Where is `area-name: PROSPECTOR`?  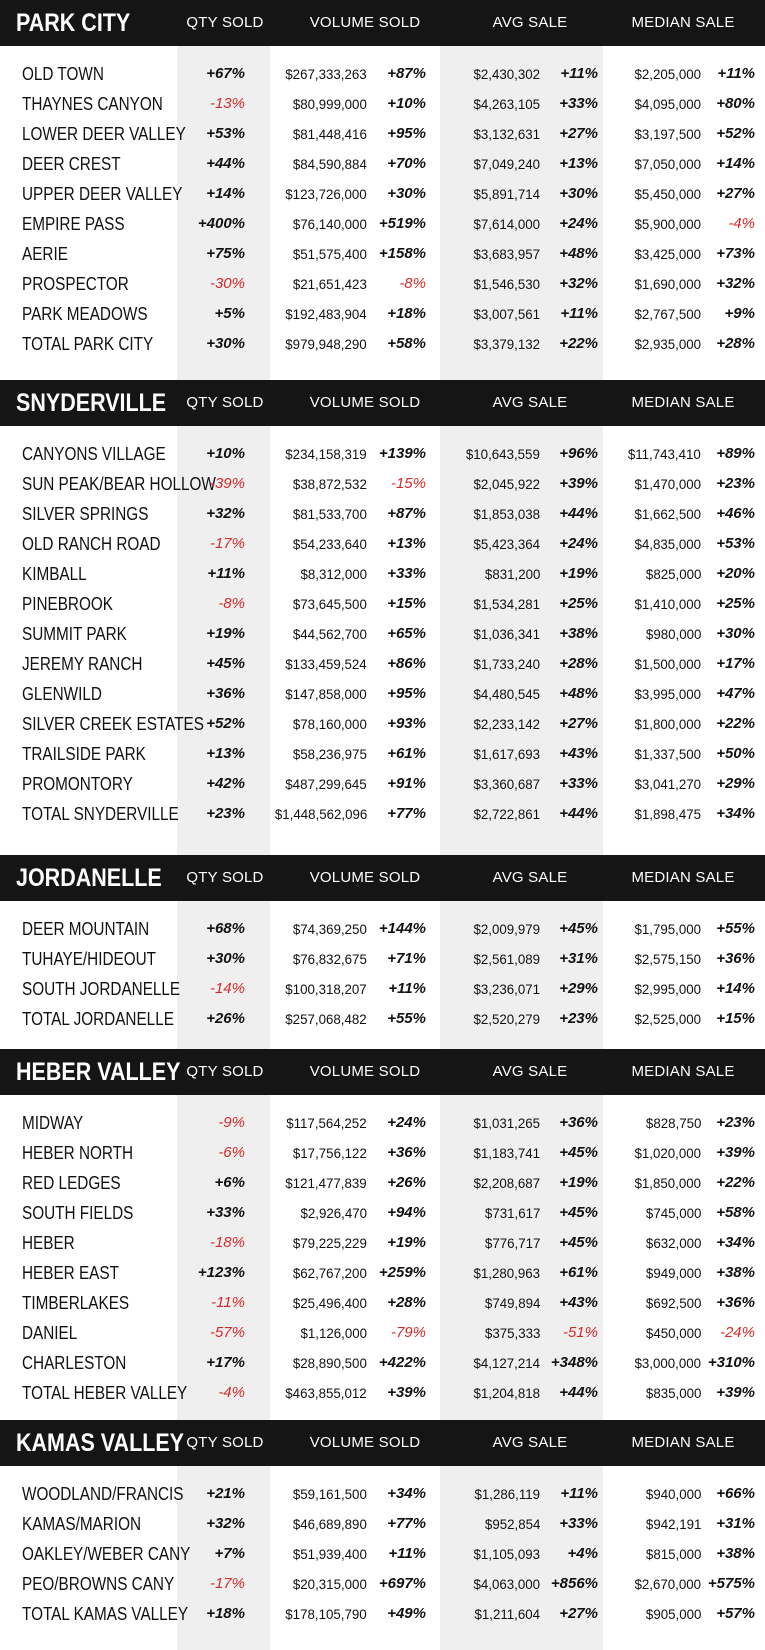
area-name: PROSPECTOR is located at coordinates (75, 284).